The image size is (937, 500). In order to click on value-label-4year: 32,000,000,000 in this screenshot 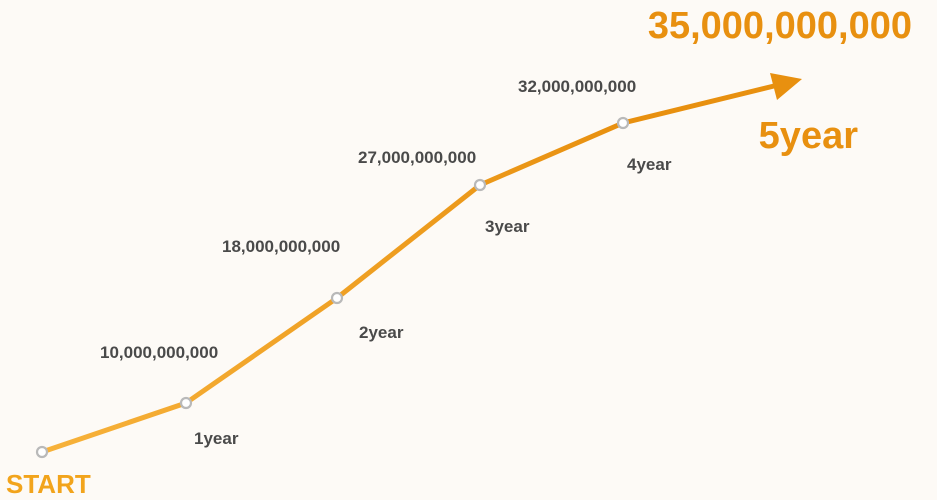, I will do `click(577, 86)`.